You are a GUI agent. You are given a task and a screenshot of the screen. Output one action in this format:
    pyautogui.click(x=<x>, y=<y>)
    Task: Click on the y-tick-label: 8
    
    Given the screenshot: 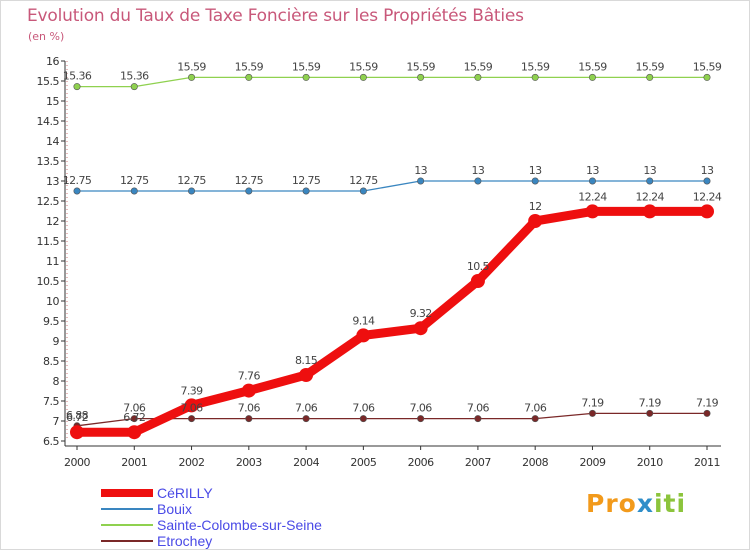 What is the action you would take?
    pyautogui.click(x=56, y=381)
    